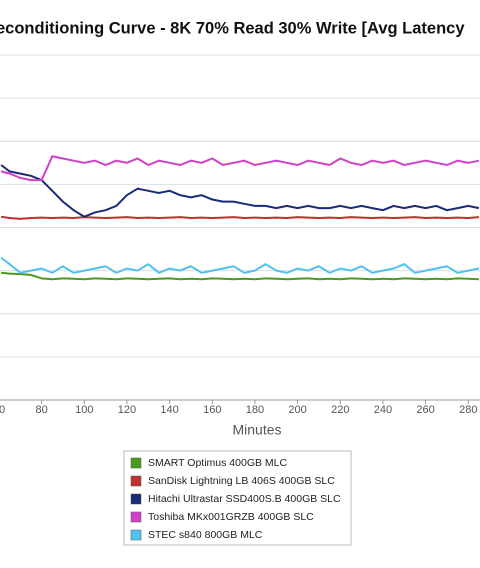  I want to click on legend, so click(237, 498).